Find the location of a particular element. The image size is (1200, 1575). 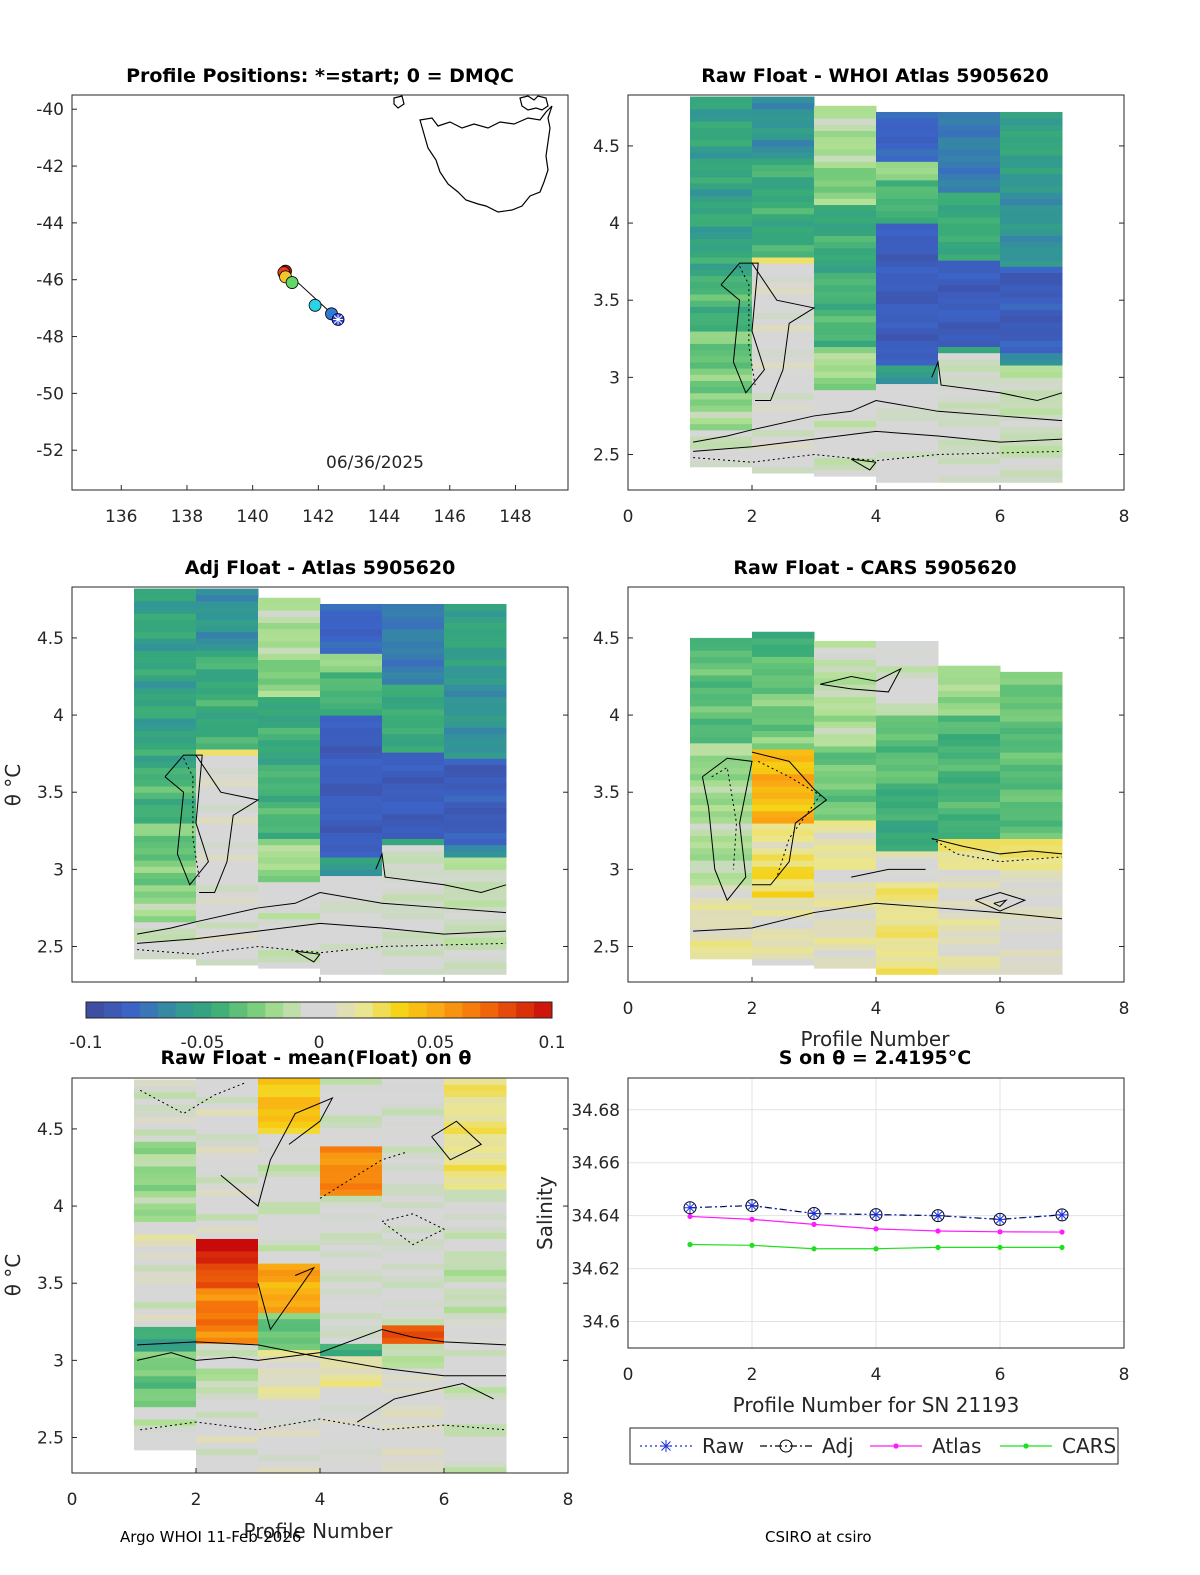

contour-lines is located at coordinates (322, 858).